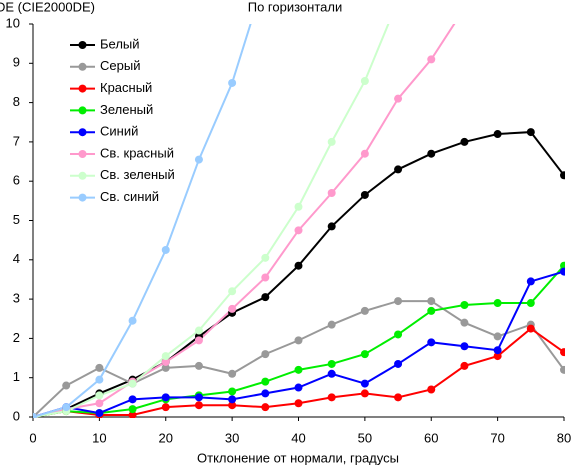  I want to click on chart-title: По горизонтали, so click(295, 7).